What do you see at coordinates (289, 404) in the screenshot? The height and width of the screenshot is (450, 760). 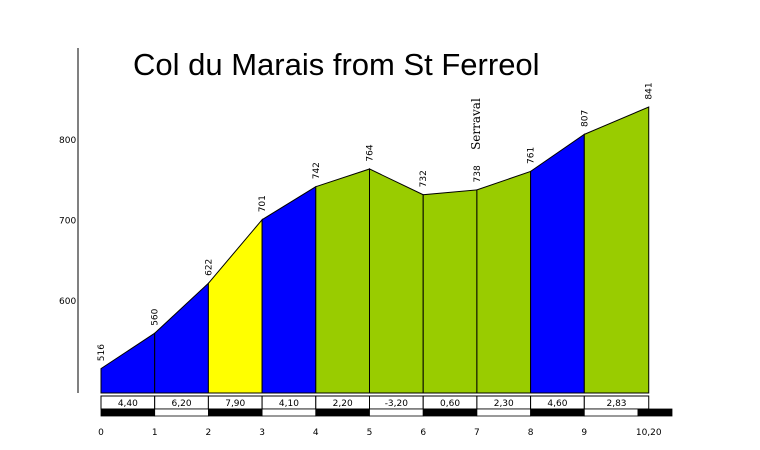 I see `gradient-label: 4,10` at bounding box center [289, 404].